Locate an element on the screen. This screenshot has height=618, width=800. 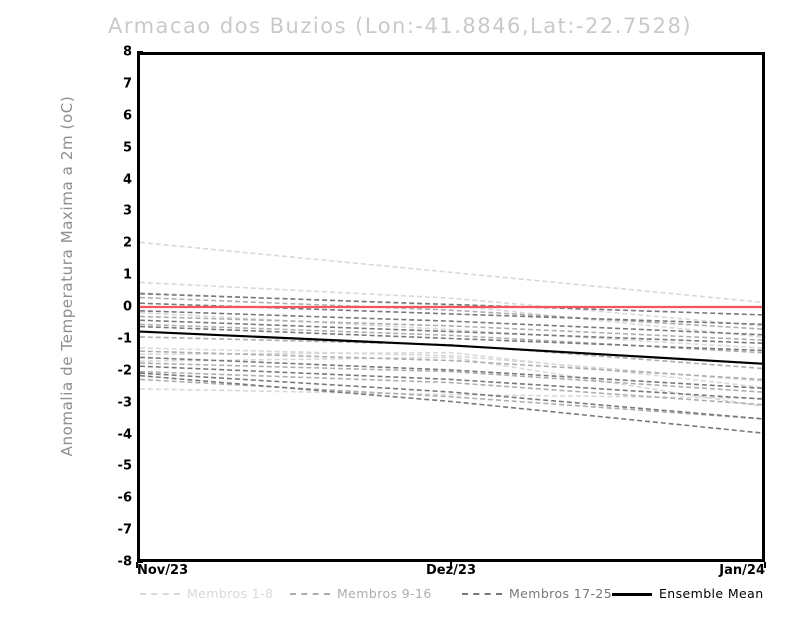
legend-label: Membros 1-8 is located at coordinates (230, 593).